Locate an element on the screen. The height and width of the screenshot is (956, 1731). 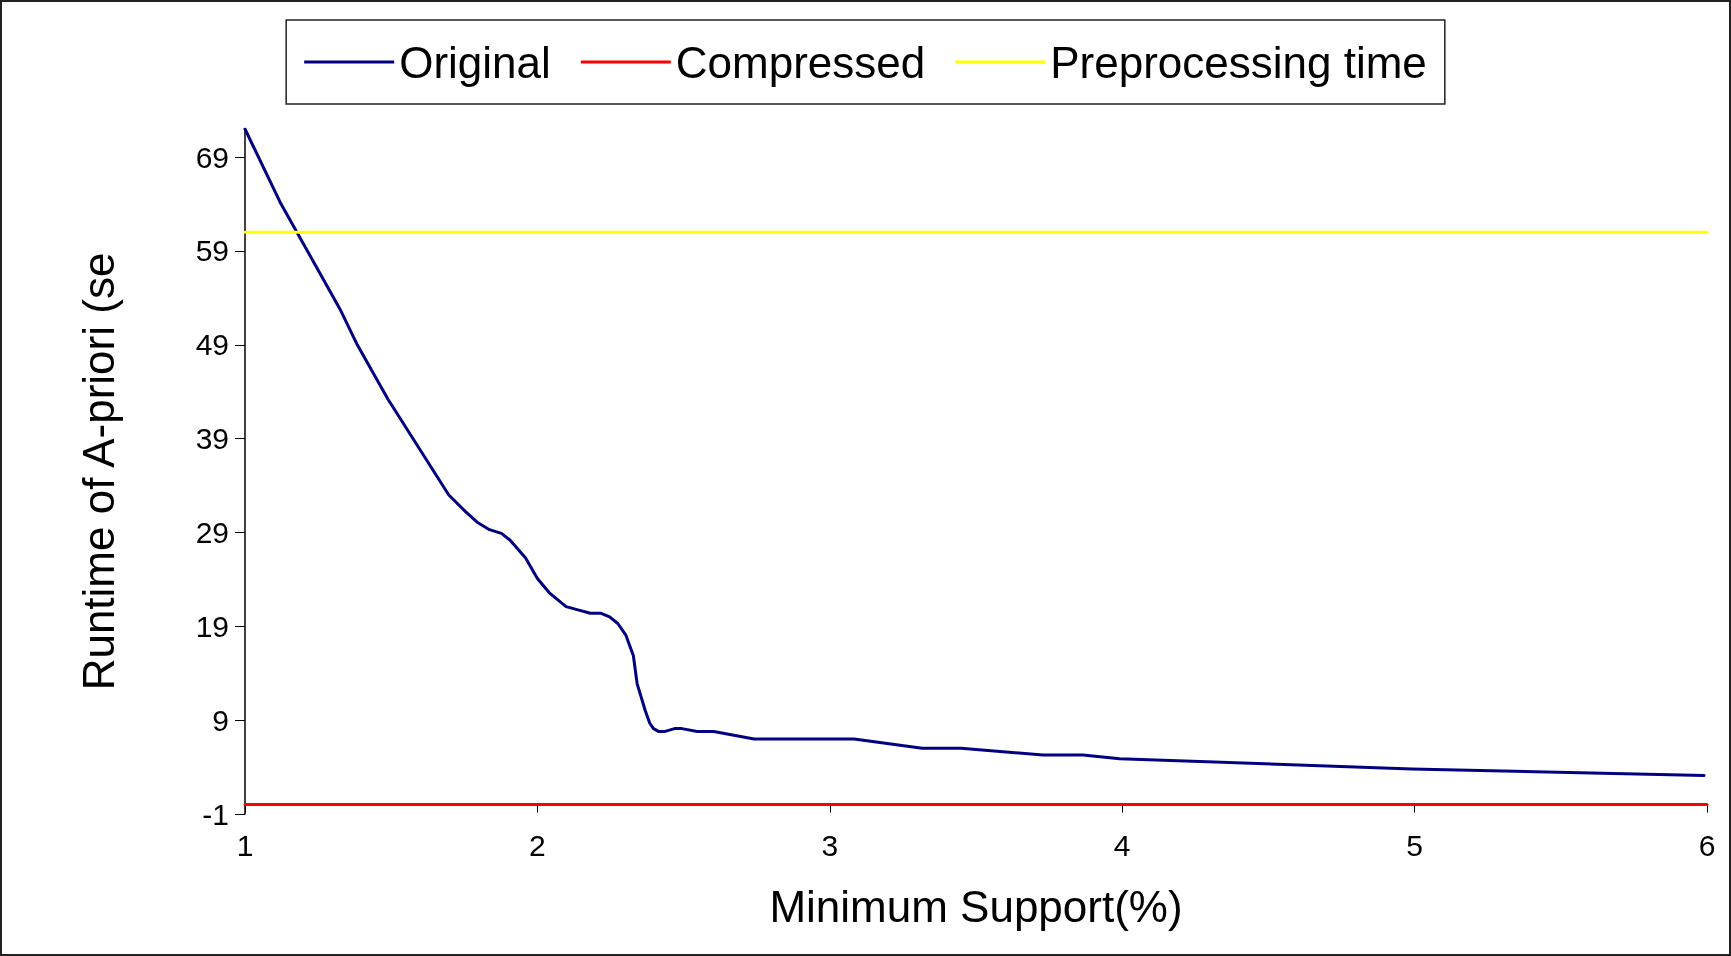
y-tick-label: 39 is located at coordinates (212, 439).